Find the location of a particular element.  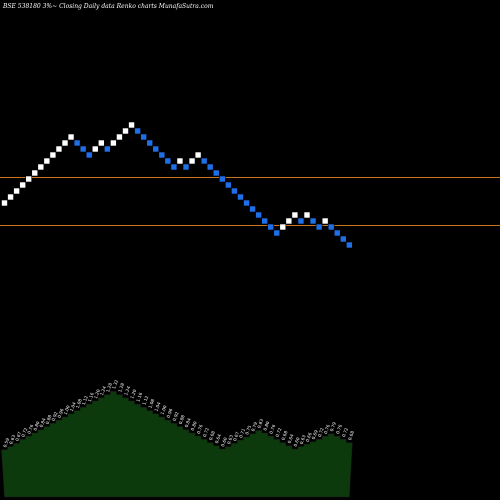

volume-label: 0.71 is located at coordinates (242, 433).